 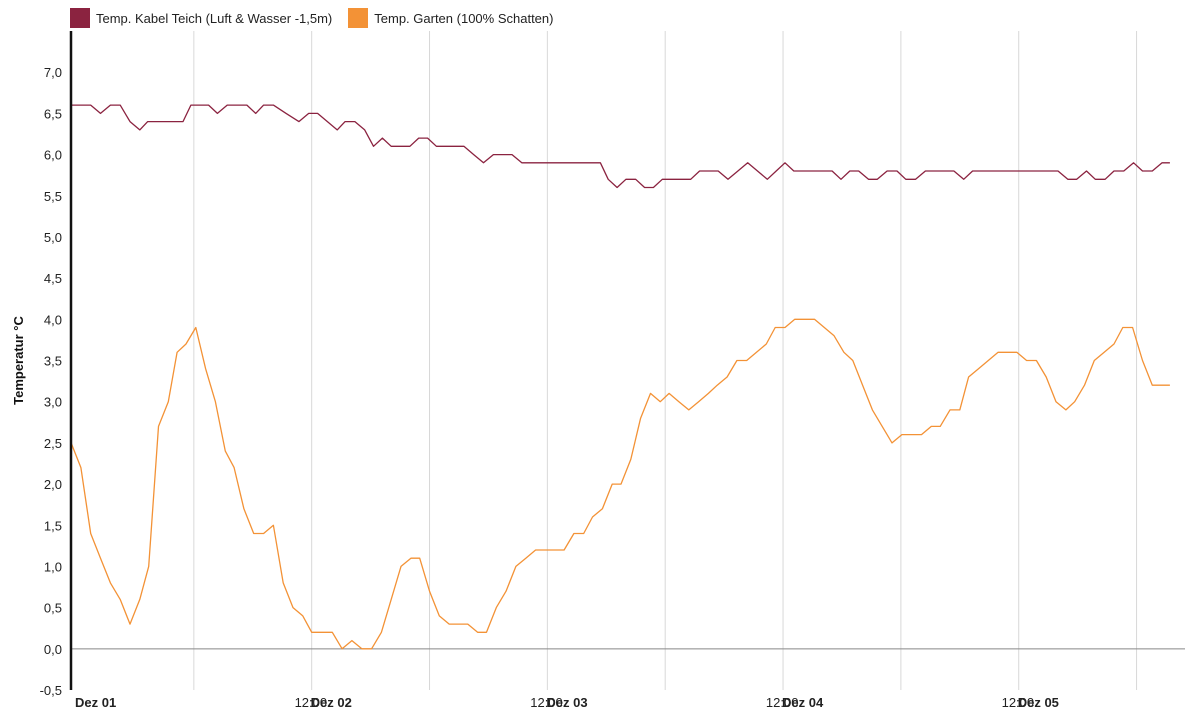 What do you see at coordinates (51, 690) in the screenshot?
I see `y-tick-label: -0,5` at bounding box center [51, 690].